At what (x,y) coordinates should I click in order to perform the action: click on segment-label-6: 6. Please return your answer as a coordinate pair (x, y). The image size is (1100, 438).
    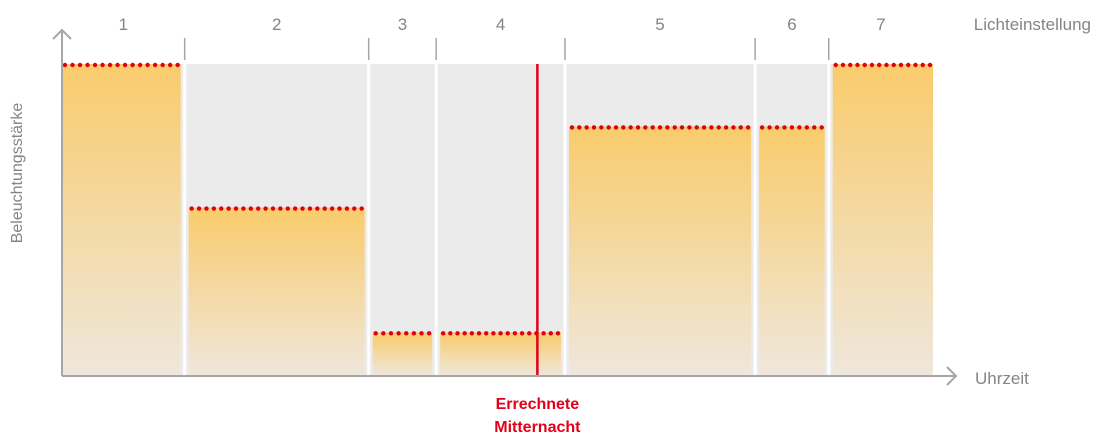
    Looking at the image, I should click on (791, 24).